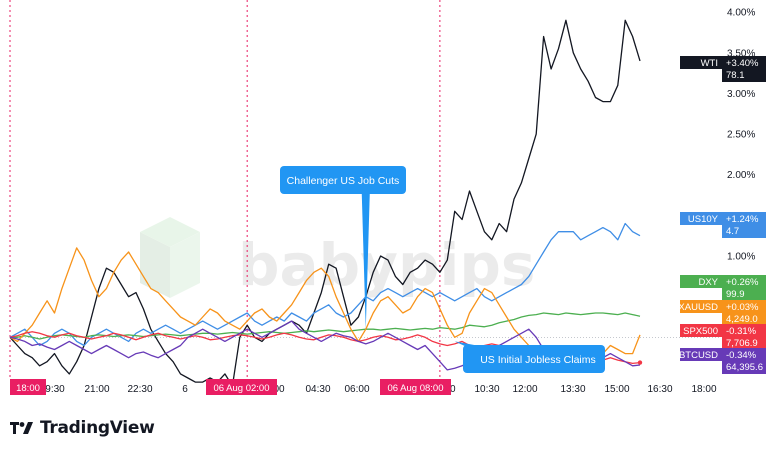 Image resolution: width=780 pixels, height=452 pixels. I want to click on babypips-cube-icon, so click(170, 257).